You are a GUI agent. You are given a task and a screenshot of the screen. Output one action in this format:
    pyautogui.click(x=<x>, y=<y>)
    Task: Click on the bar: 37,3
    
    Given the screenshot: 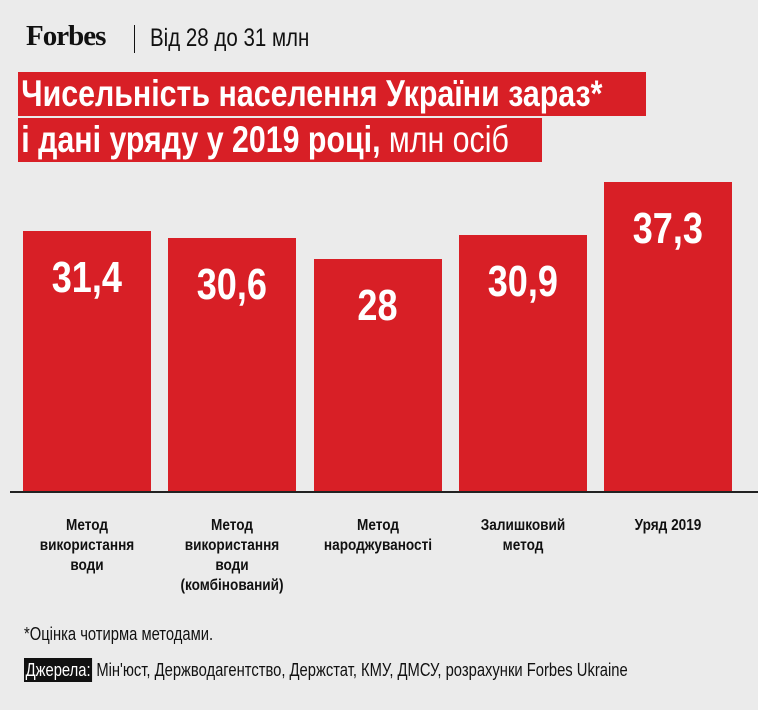 What is the action you would take?
    pyautogui.click(x=668, y=336)
    